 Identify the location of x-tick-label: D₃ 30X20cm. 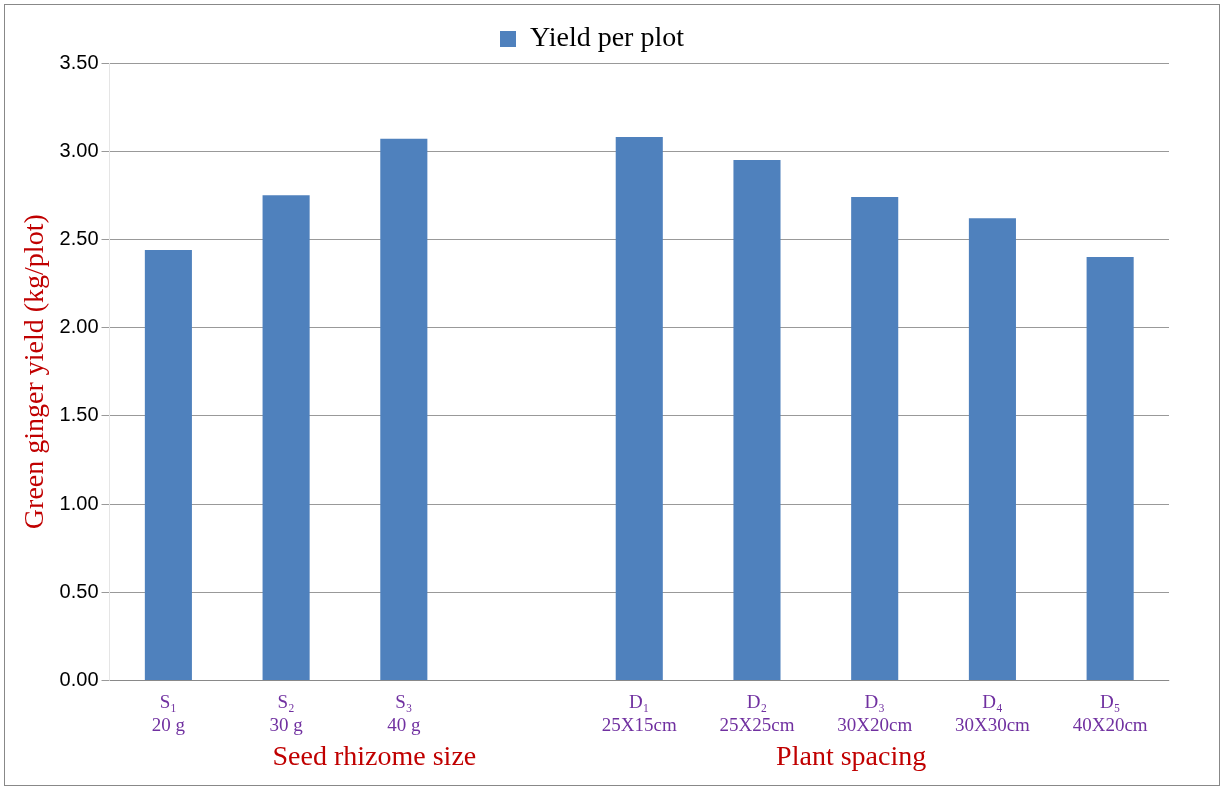
(875, 712).